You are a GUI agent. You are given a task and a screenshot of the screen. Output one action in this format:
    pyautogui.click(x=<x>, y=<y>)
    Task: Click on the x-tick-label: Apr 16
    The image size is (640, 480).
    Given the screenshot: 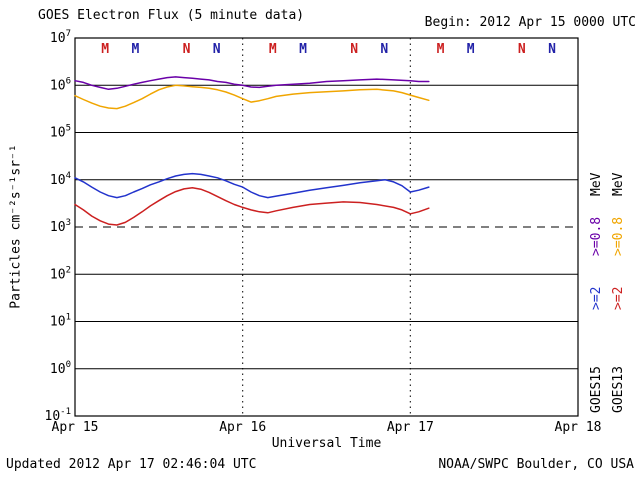 What is the action you would take?
    pyautogui.click(x=242, y=427)
    